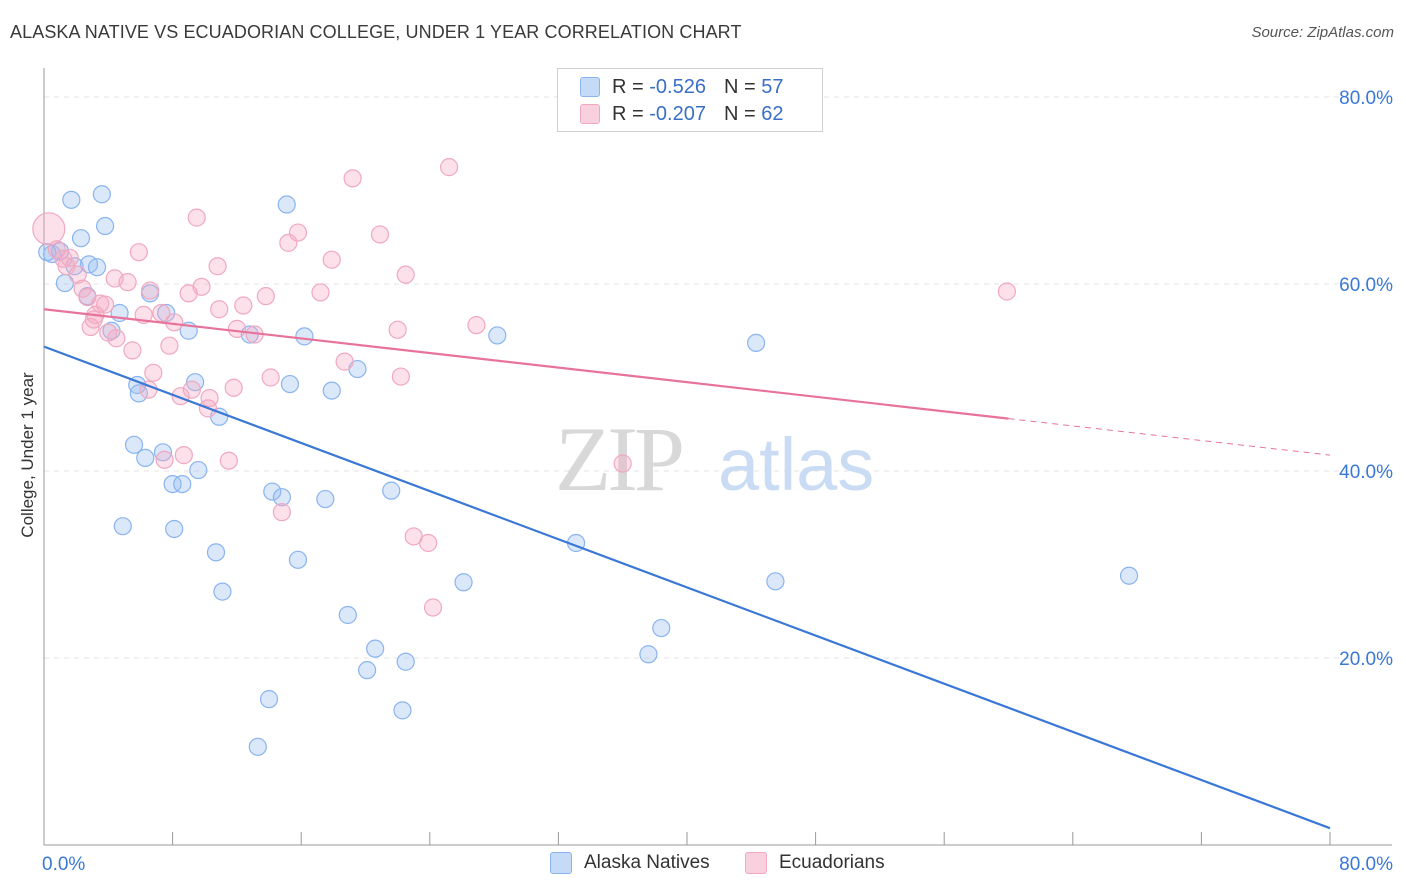 This screenshot has height=892, width=1406. What do you see at coordinates (618, 459) in the screenshot?
I see `watermark-zip: ZIP` at bounding box center [618, 459].